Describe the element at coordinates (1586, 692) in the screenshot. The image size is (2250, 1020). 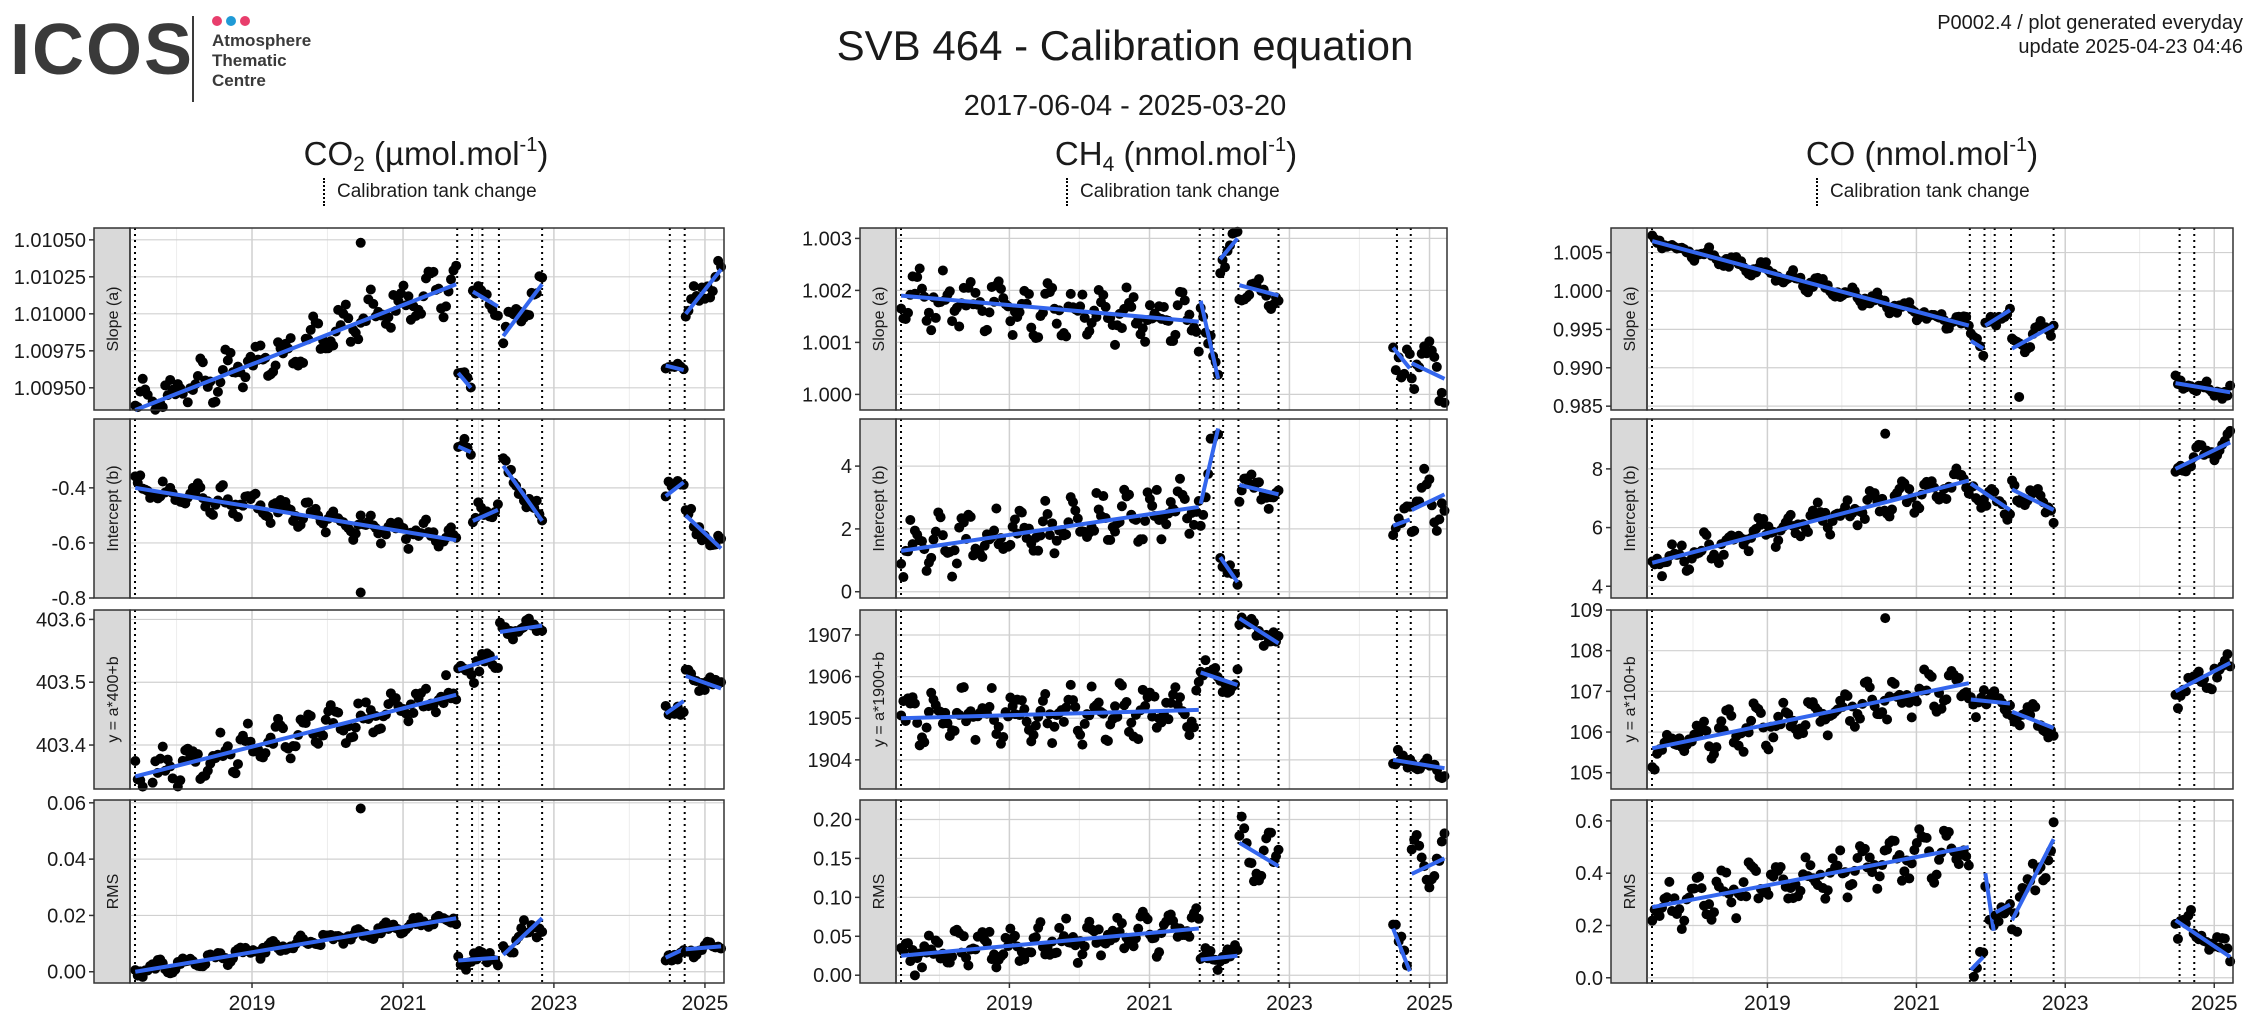
I see `y-tick-label: 107` at that location.